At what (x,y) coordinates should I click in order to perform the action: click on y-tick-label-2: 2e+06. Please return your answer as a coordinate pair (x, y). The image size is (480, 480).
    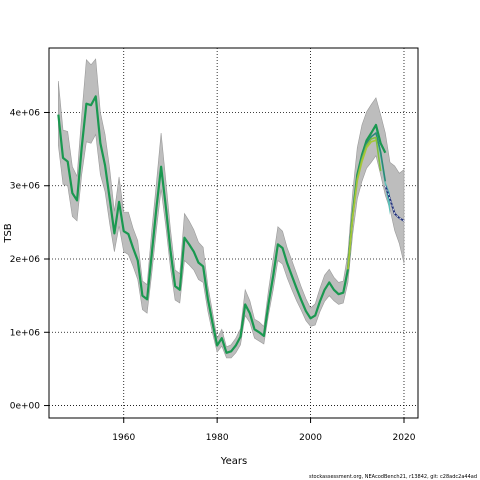
    Looking at the image, I should click on (25, 260).